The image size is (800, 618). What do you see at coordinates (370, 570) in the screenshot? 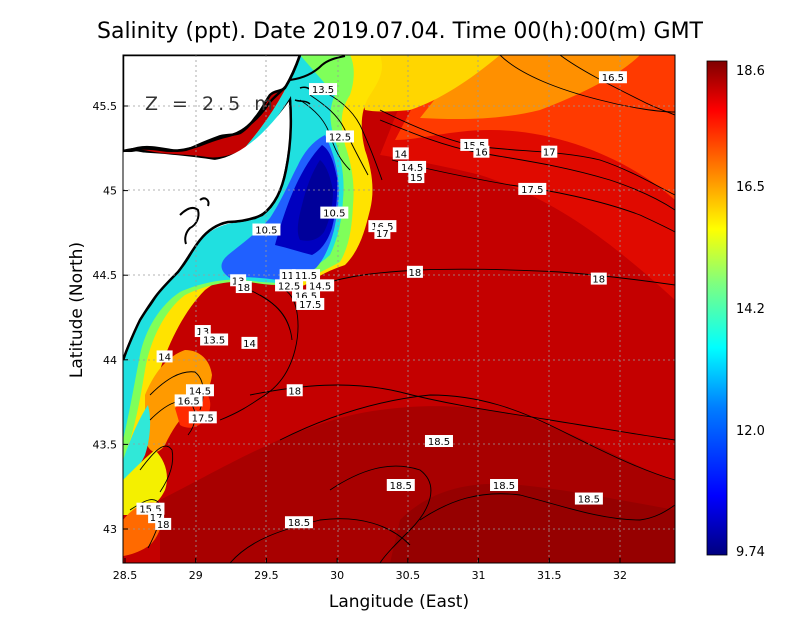
I see `x-axis-ticks: 28.5 29 29.5 30 30.5 31 31.5 32` at bounding box center [370, 570].